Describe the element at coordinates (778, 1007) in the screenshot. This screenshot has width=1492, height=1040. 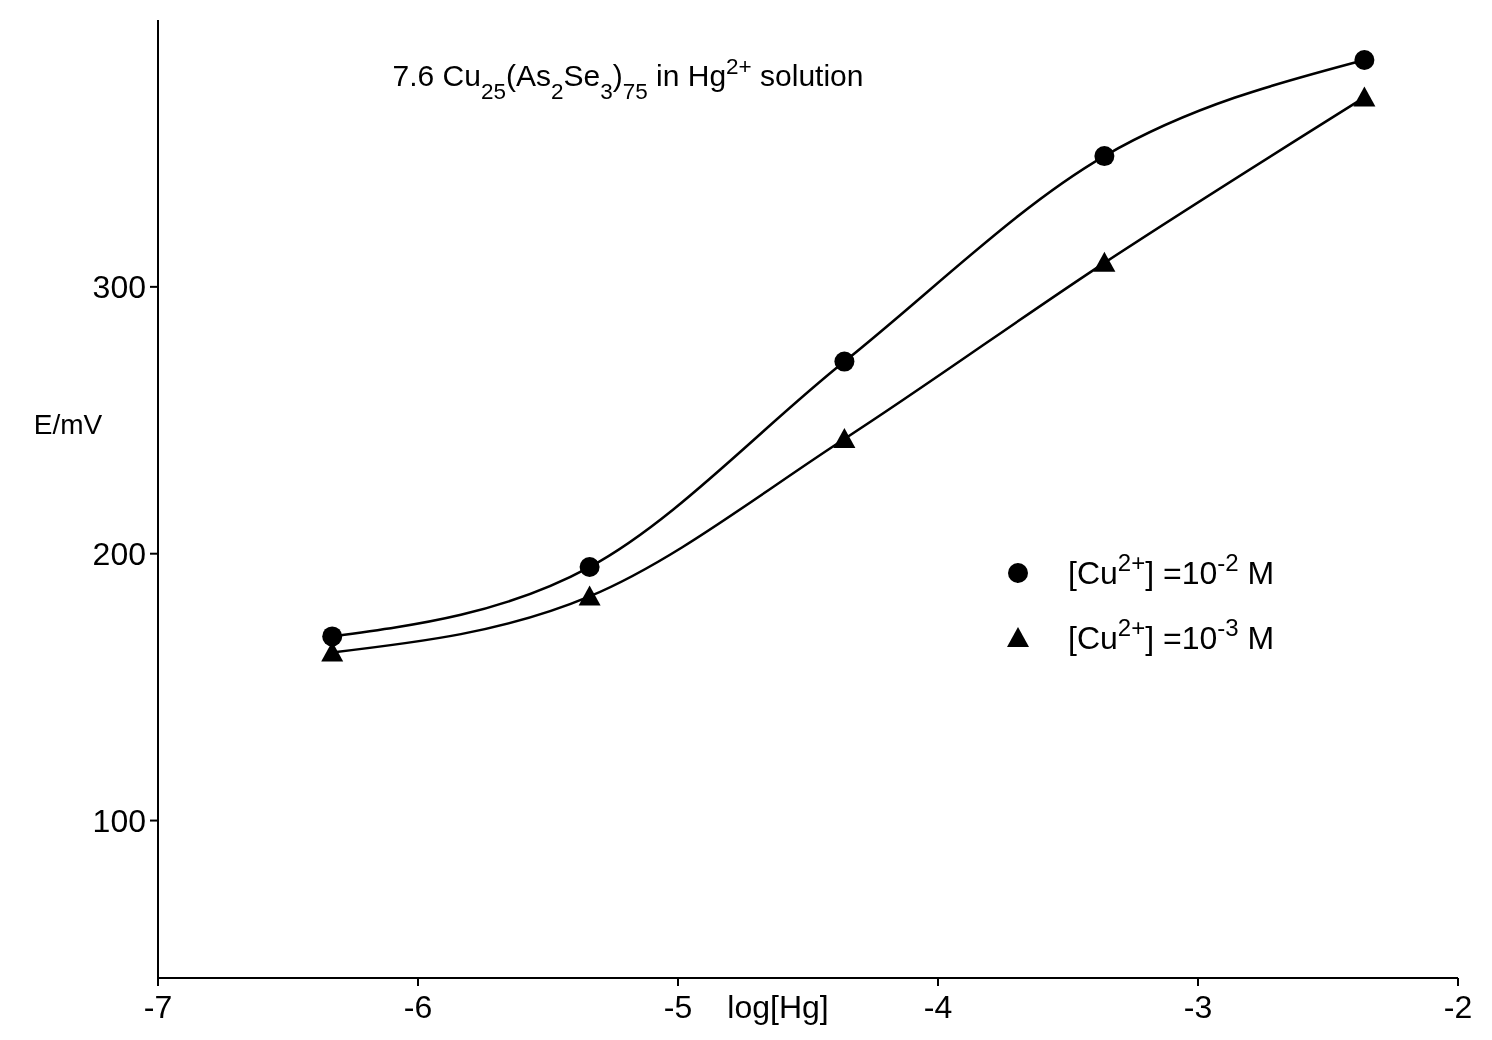
I see `x-axis-title: log[Hg]` at that location.